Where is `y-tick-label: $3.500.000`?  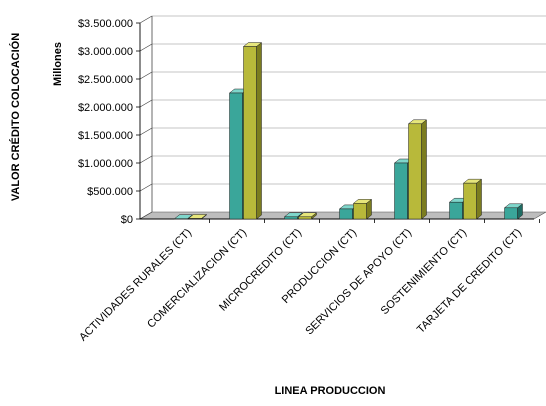 y-tick-label: $3.500.000 is located at coordinates (105, 24).